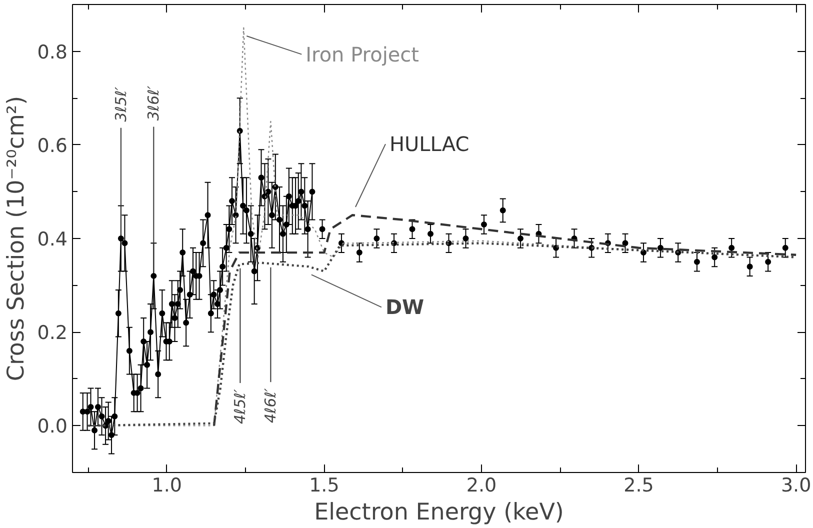 The image size is (813, 528). I want to click on annotation: 3ℓ5ℓ′, so click(121, 104).